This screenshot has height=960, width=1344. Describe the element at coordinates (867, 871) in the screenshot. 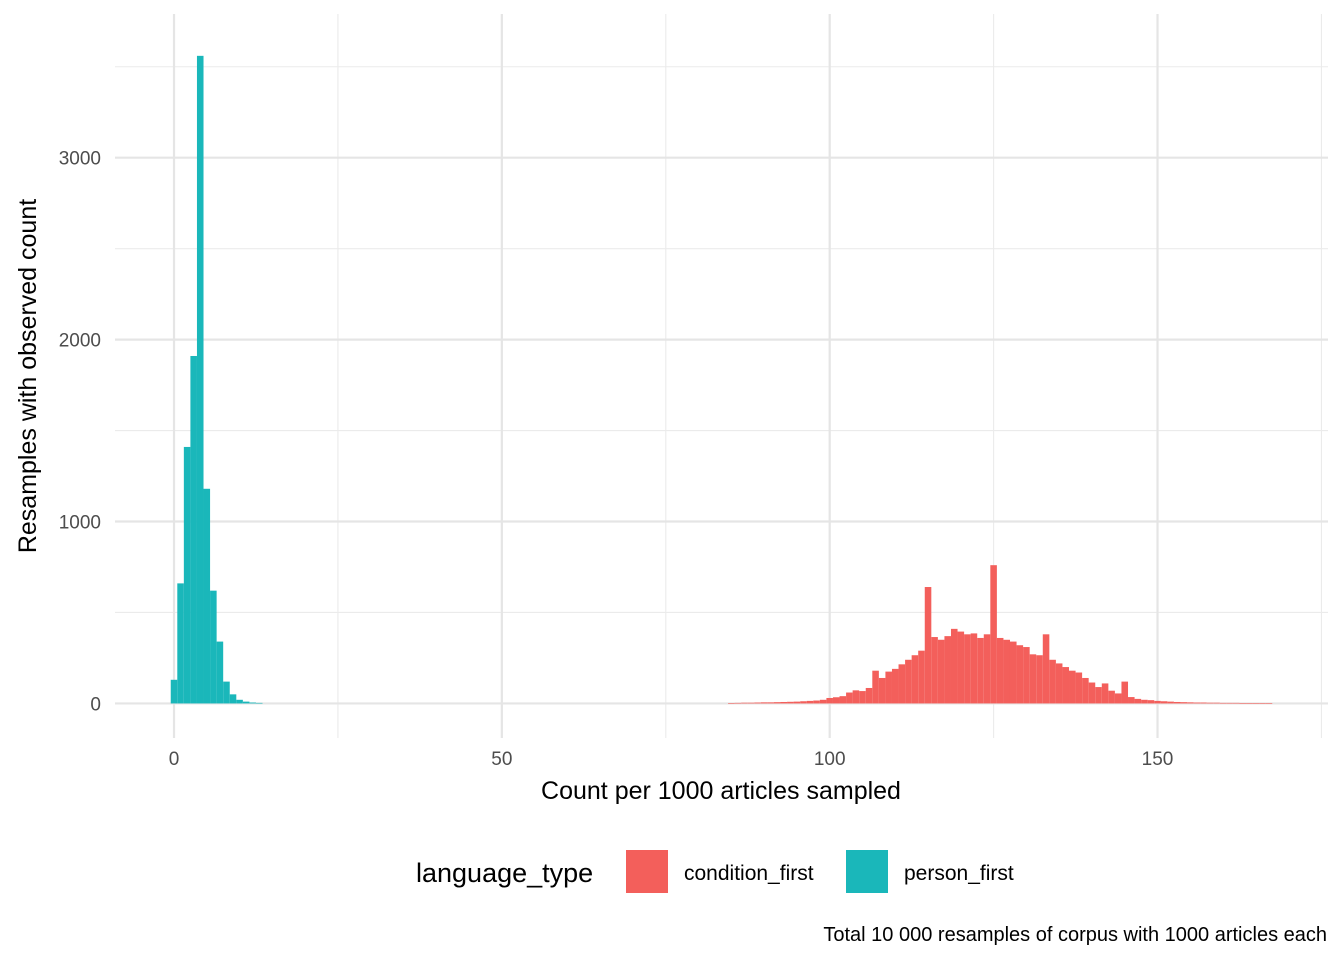

I see `legend-swatch-person-first` at that location.